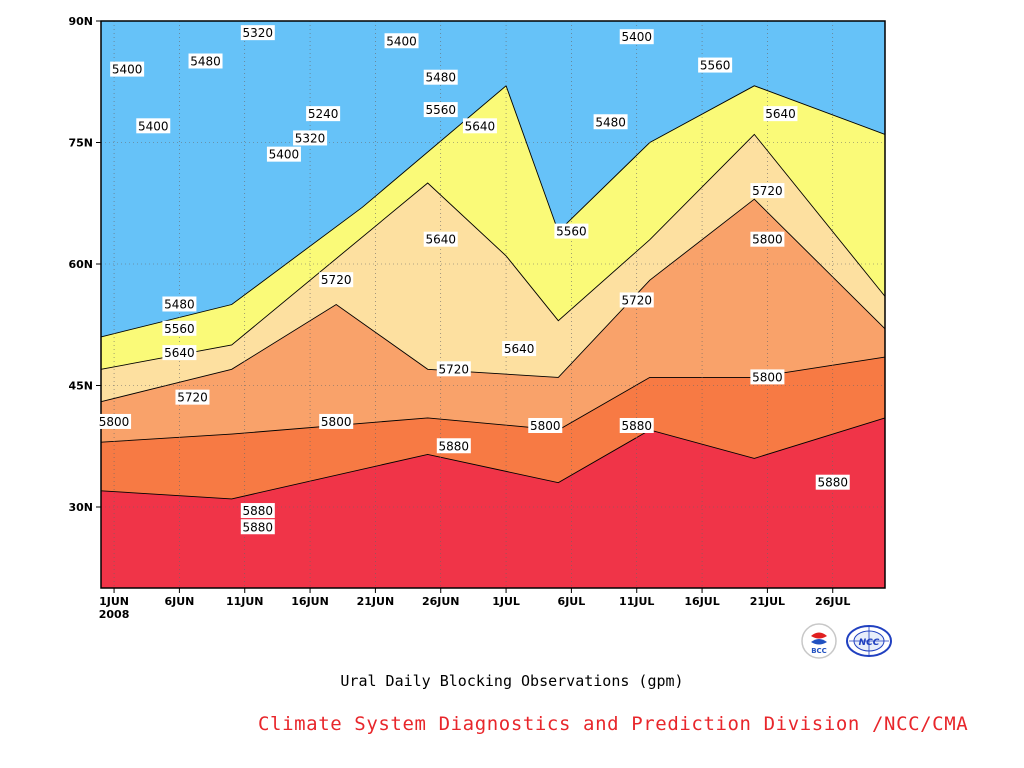  I want to click on x-tick-label: 1JUN, so click(114, 601).